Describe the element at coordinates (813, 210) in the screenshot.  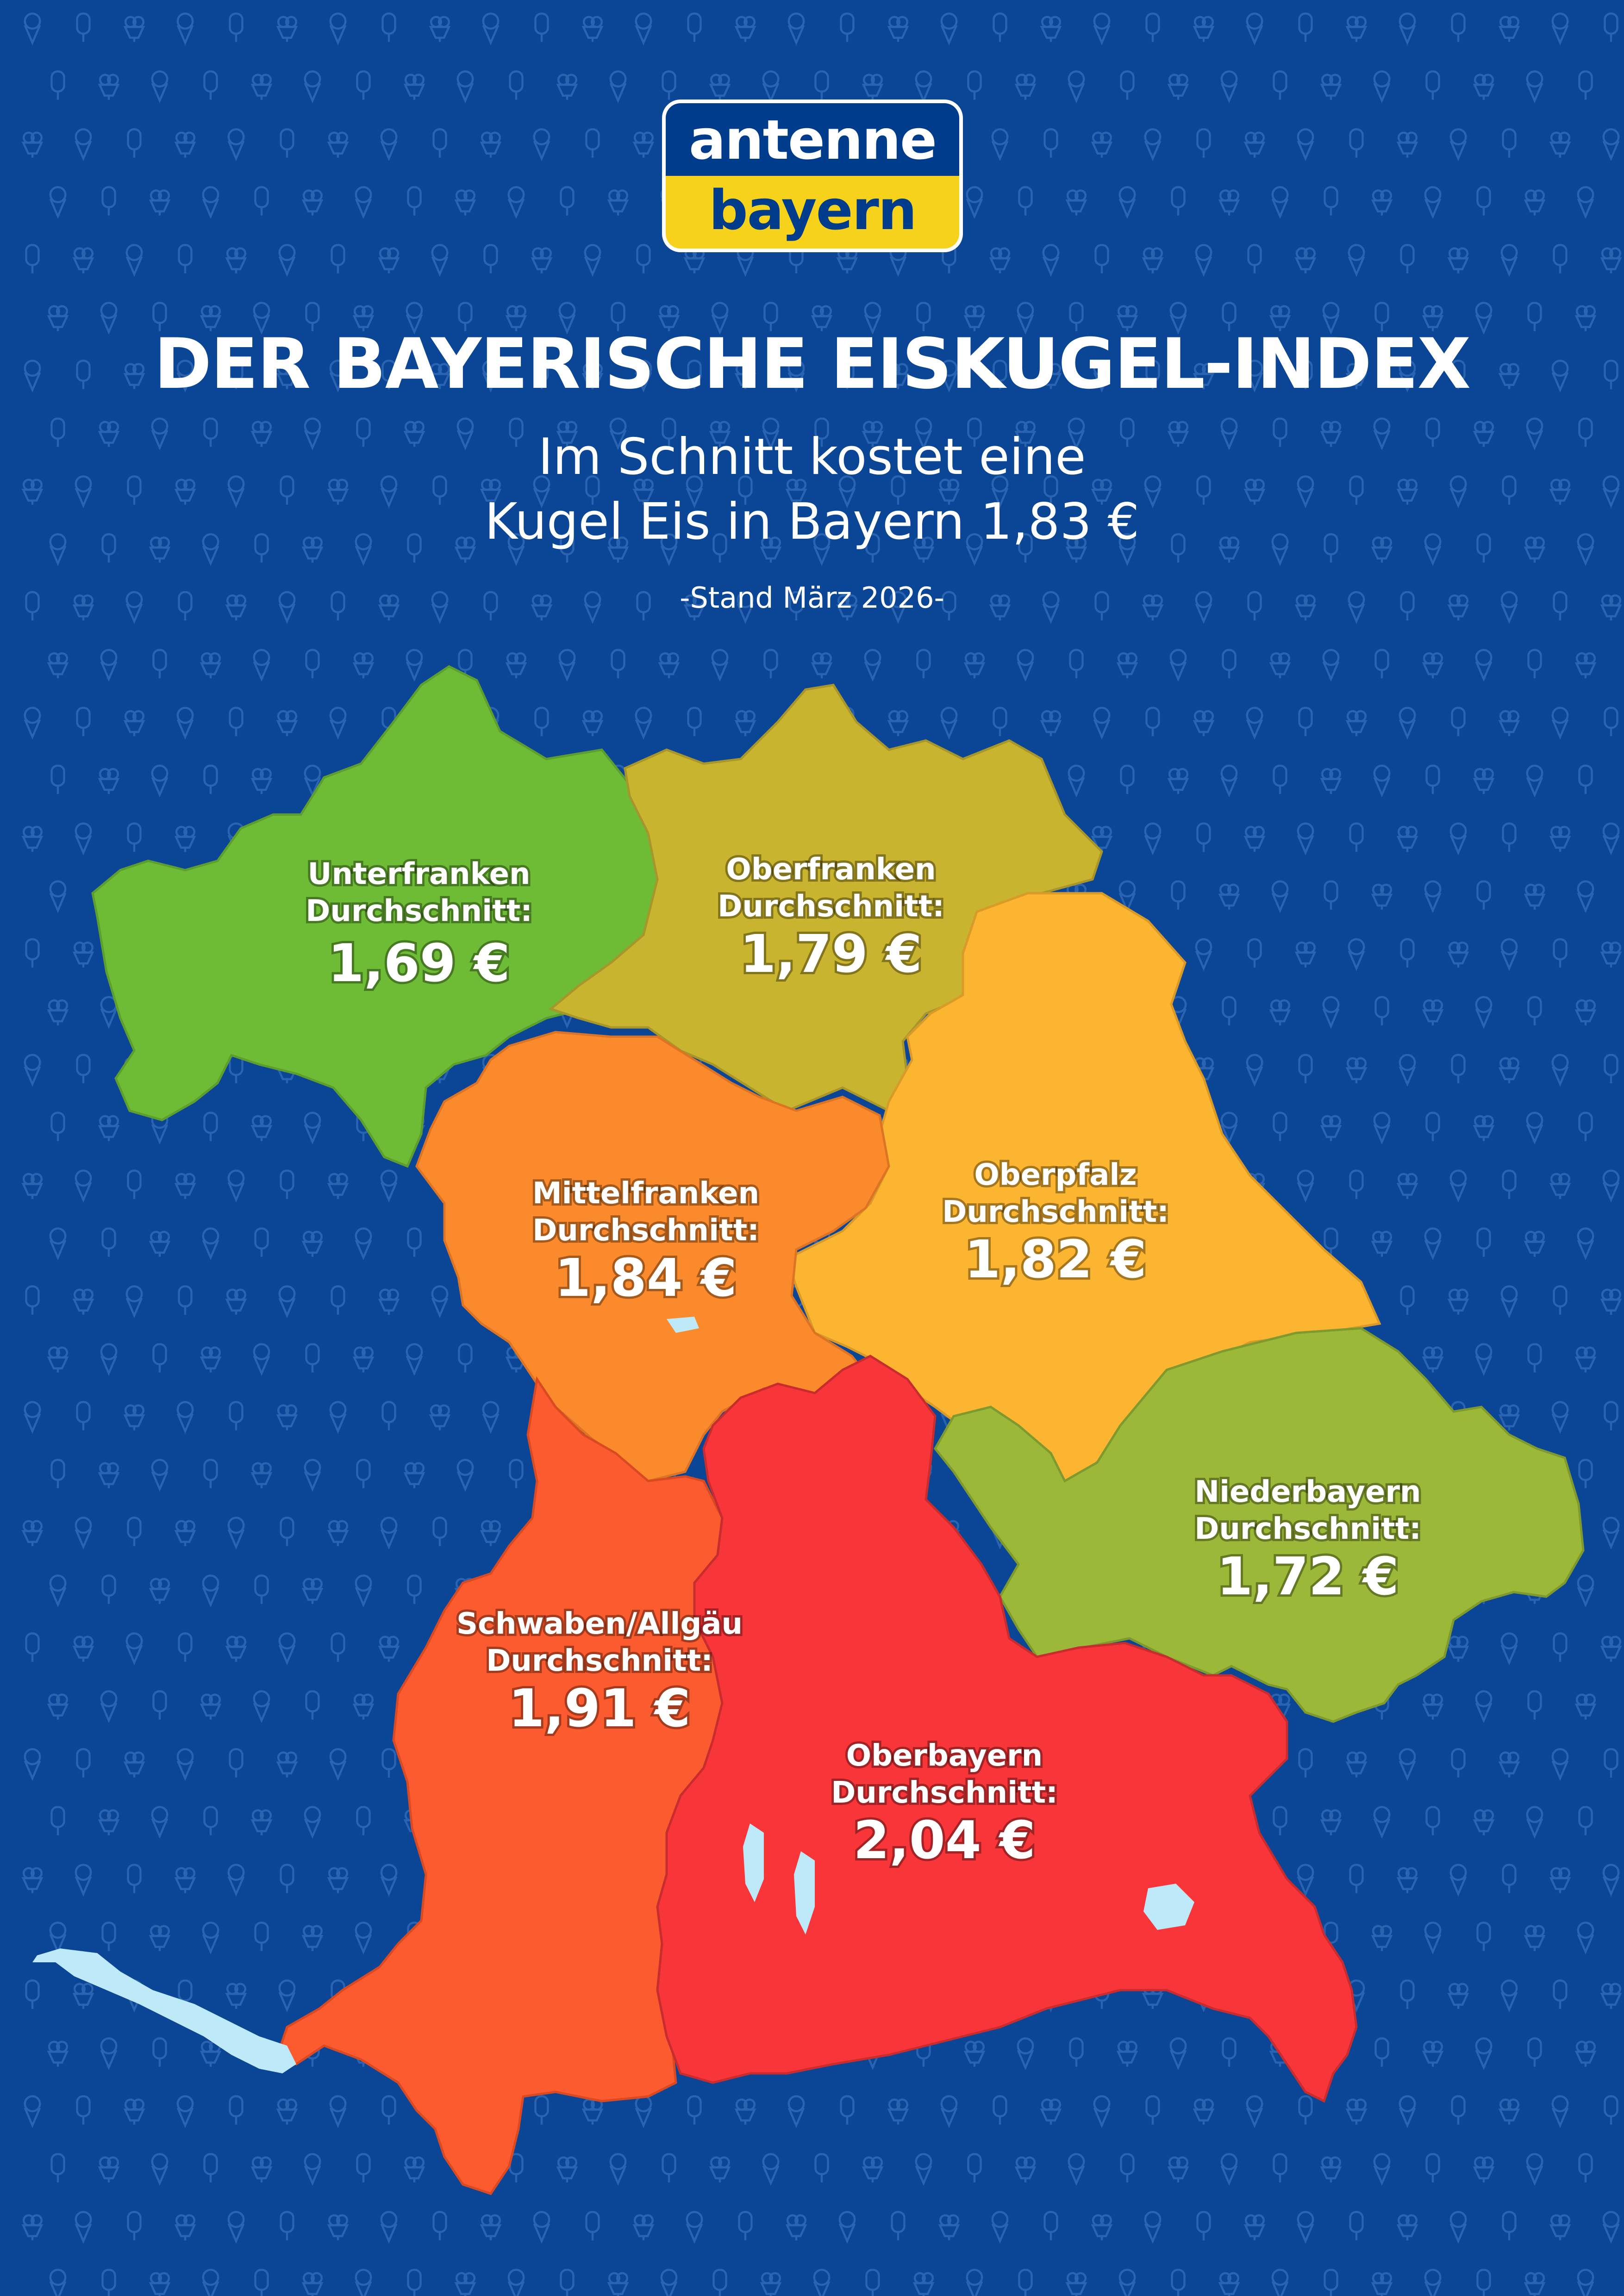
I see `logo-line2: bayern` at that location.